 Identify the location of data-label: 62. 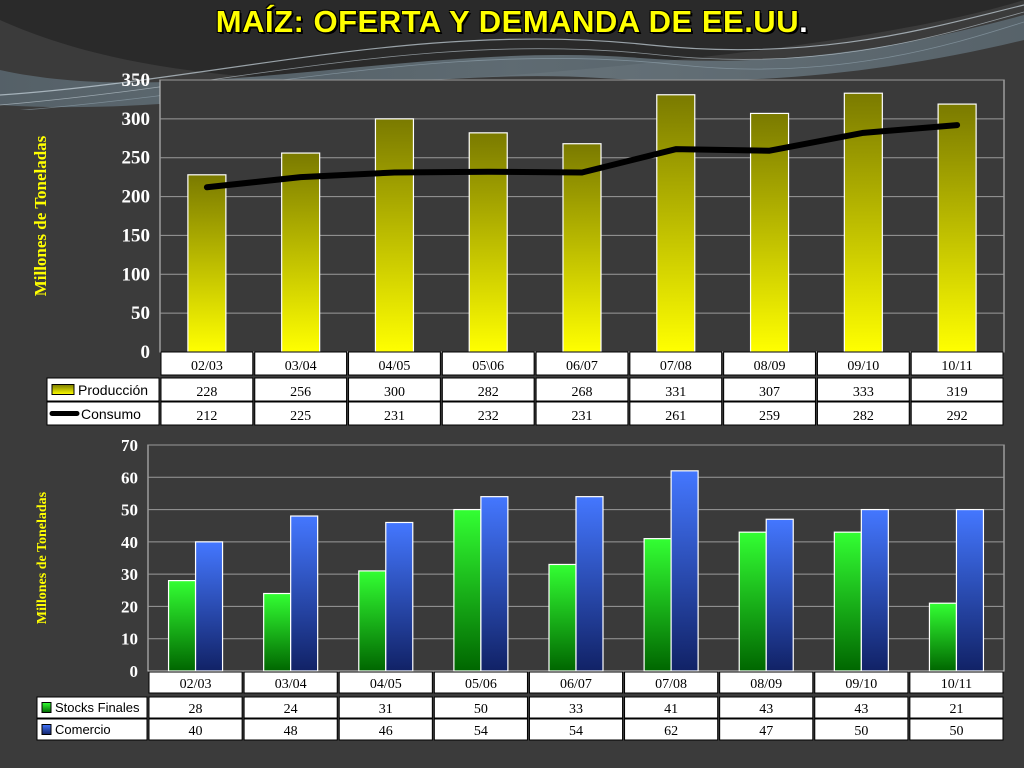
(671, 731).